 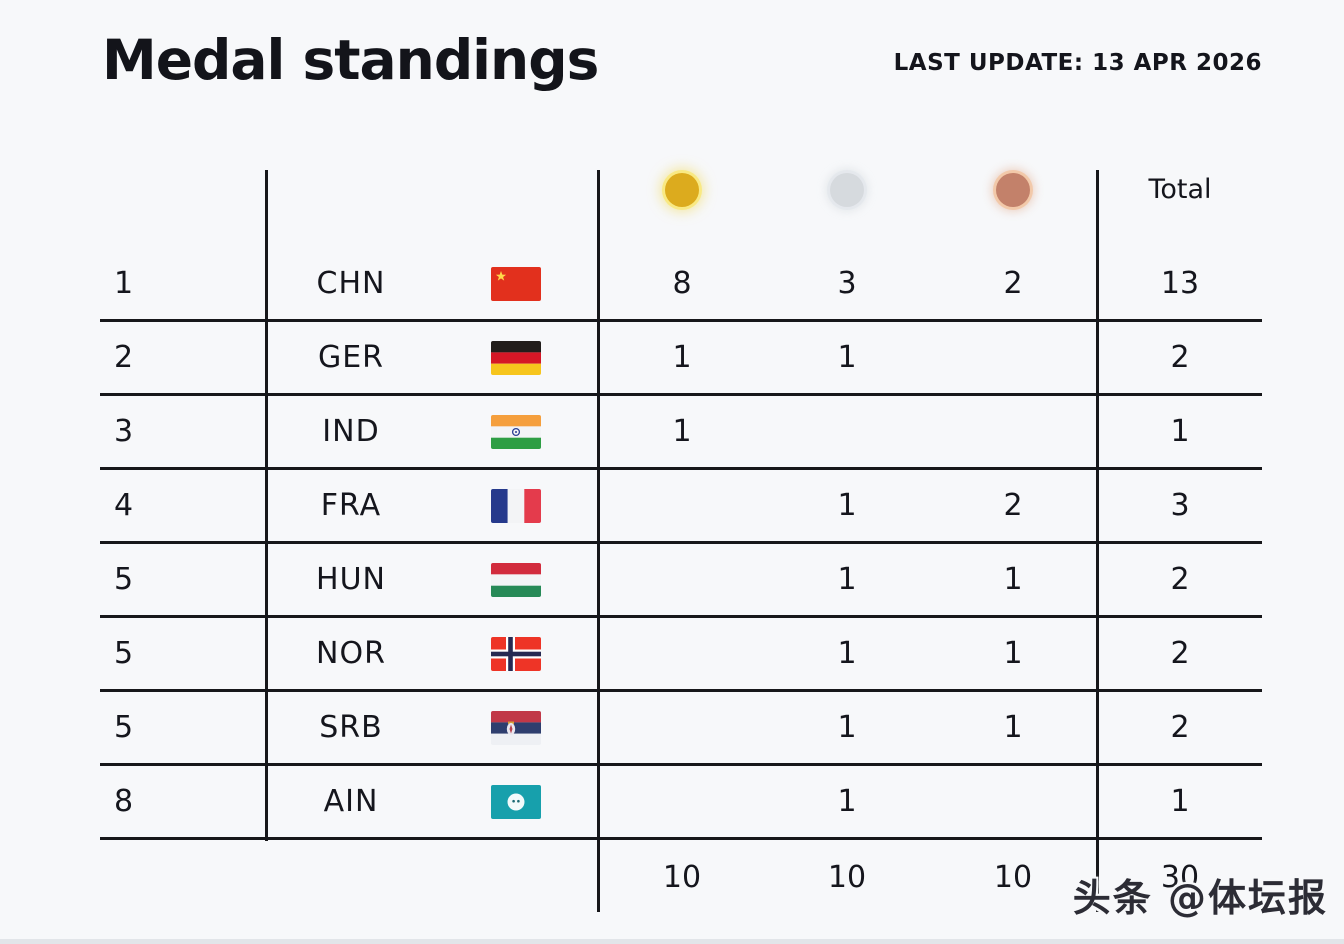 I want to click on serbia-flag-icon, so click(x=516, y=728).